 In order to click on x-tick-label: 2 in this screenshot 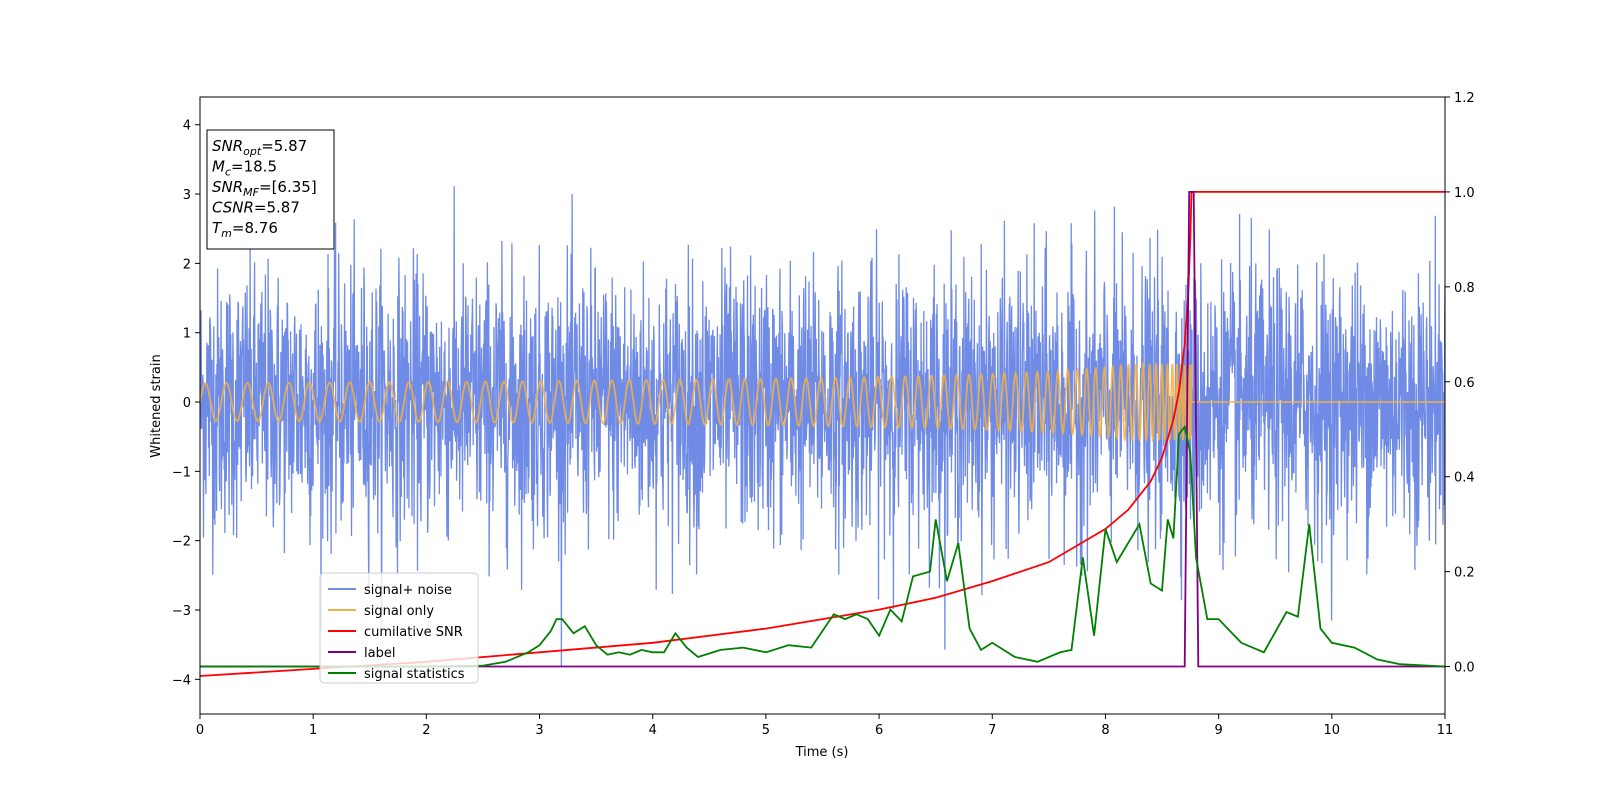, I will do `click(426, 730)`.